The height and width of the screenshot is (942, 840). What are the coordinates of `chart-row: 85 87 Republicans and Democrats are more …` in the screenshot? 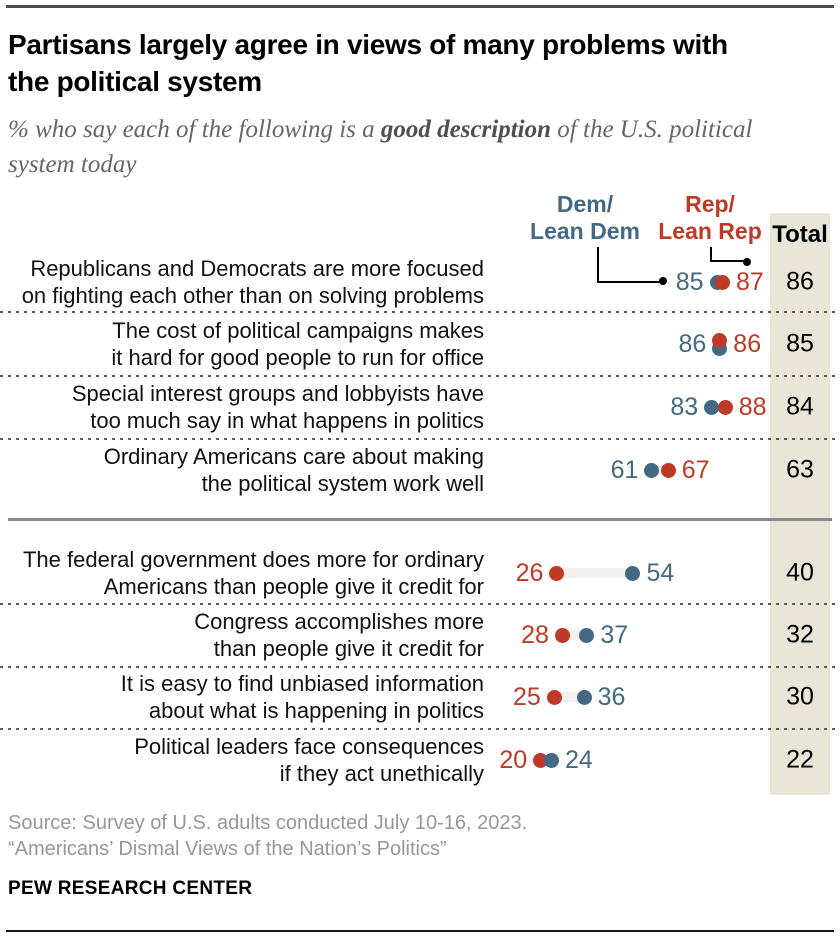 It's located at (420, 282).